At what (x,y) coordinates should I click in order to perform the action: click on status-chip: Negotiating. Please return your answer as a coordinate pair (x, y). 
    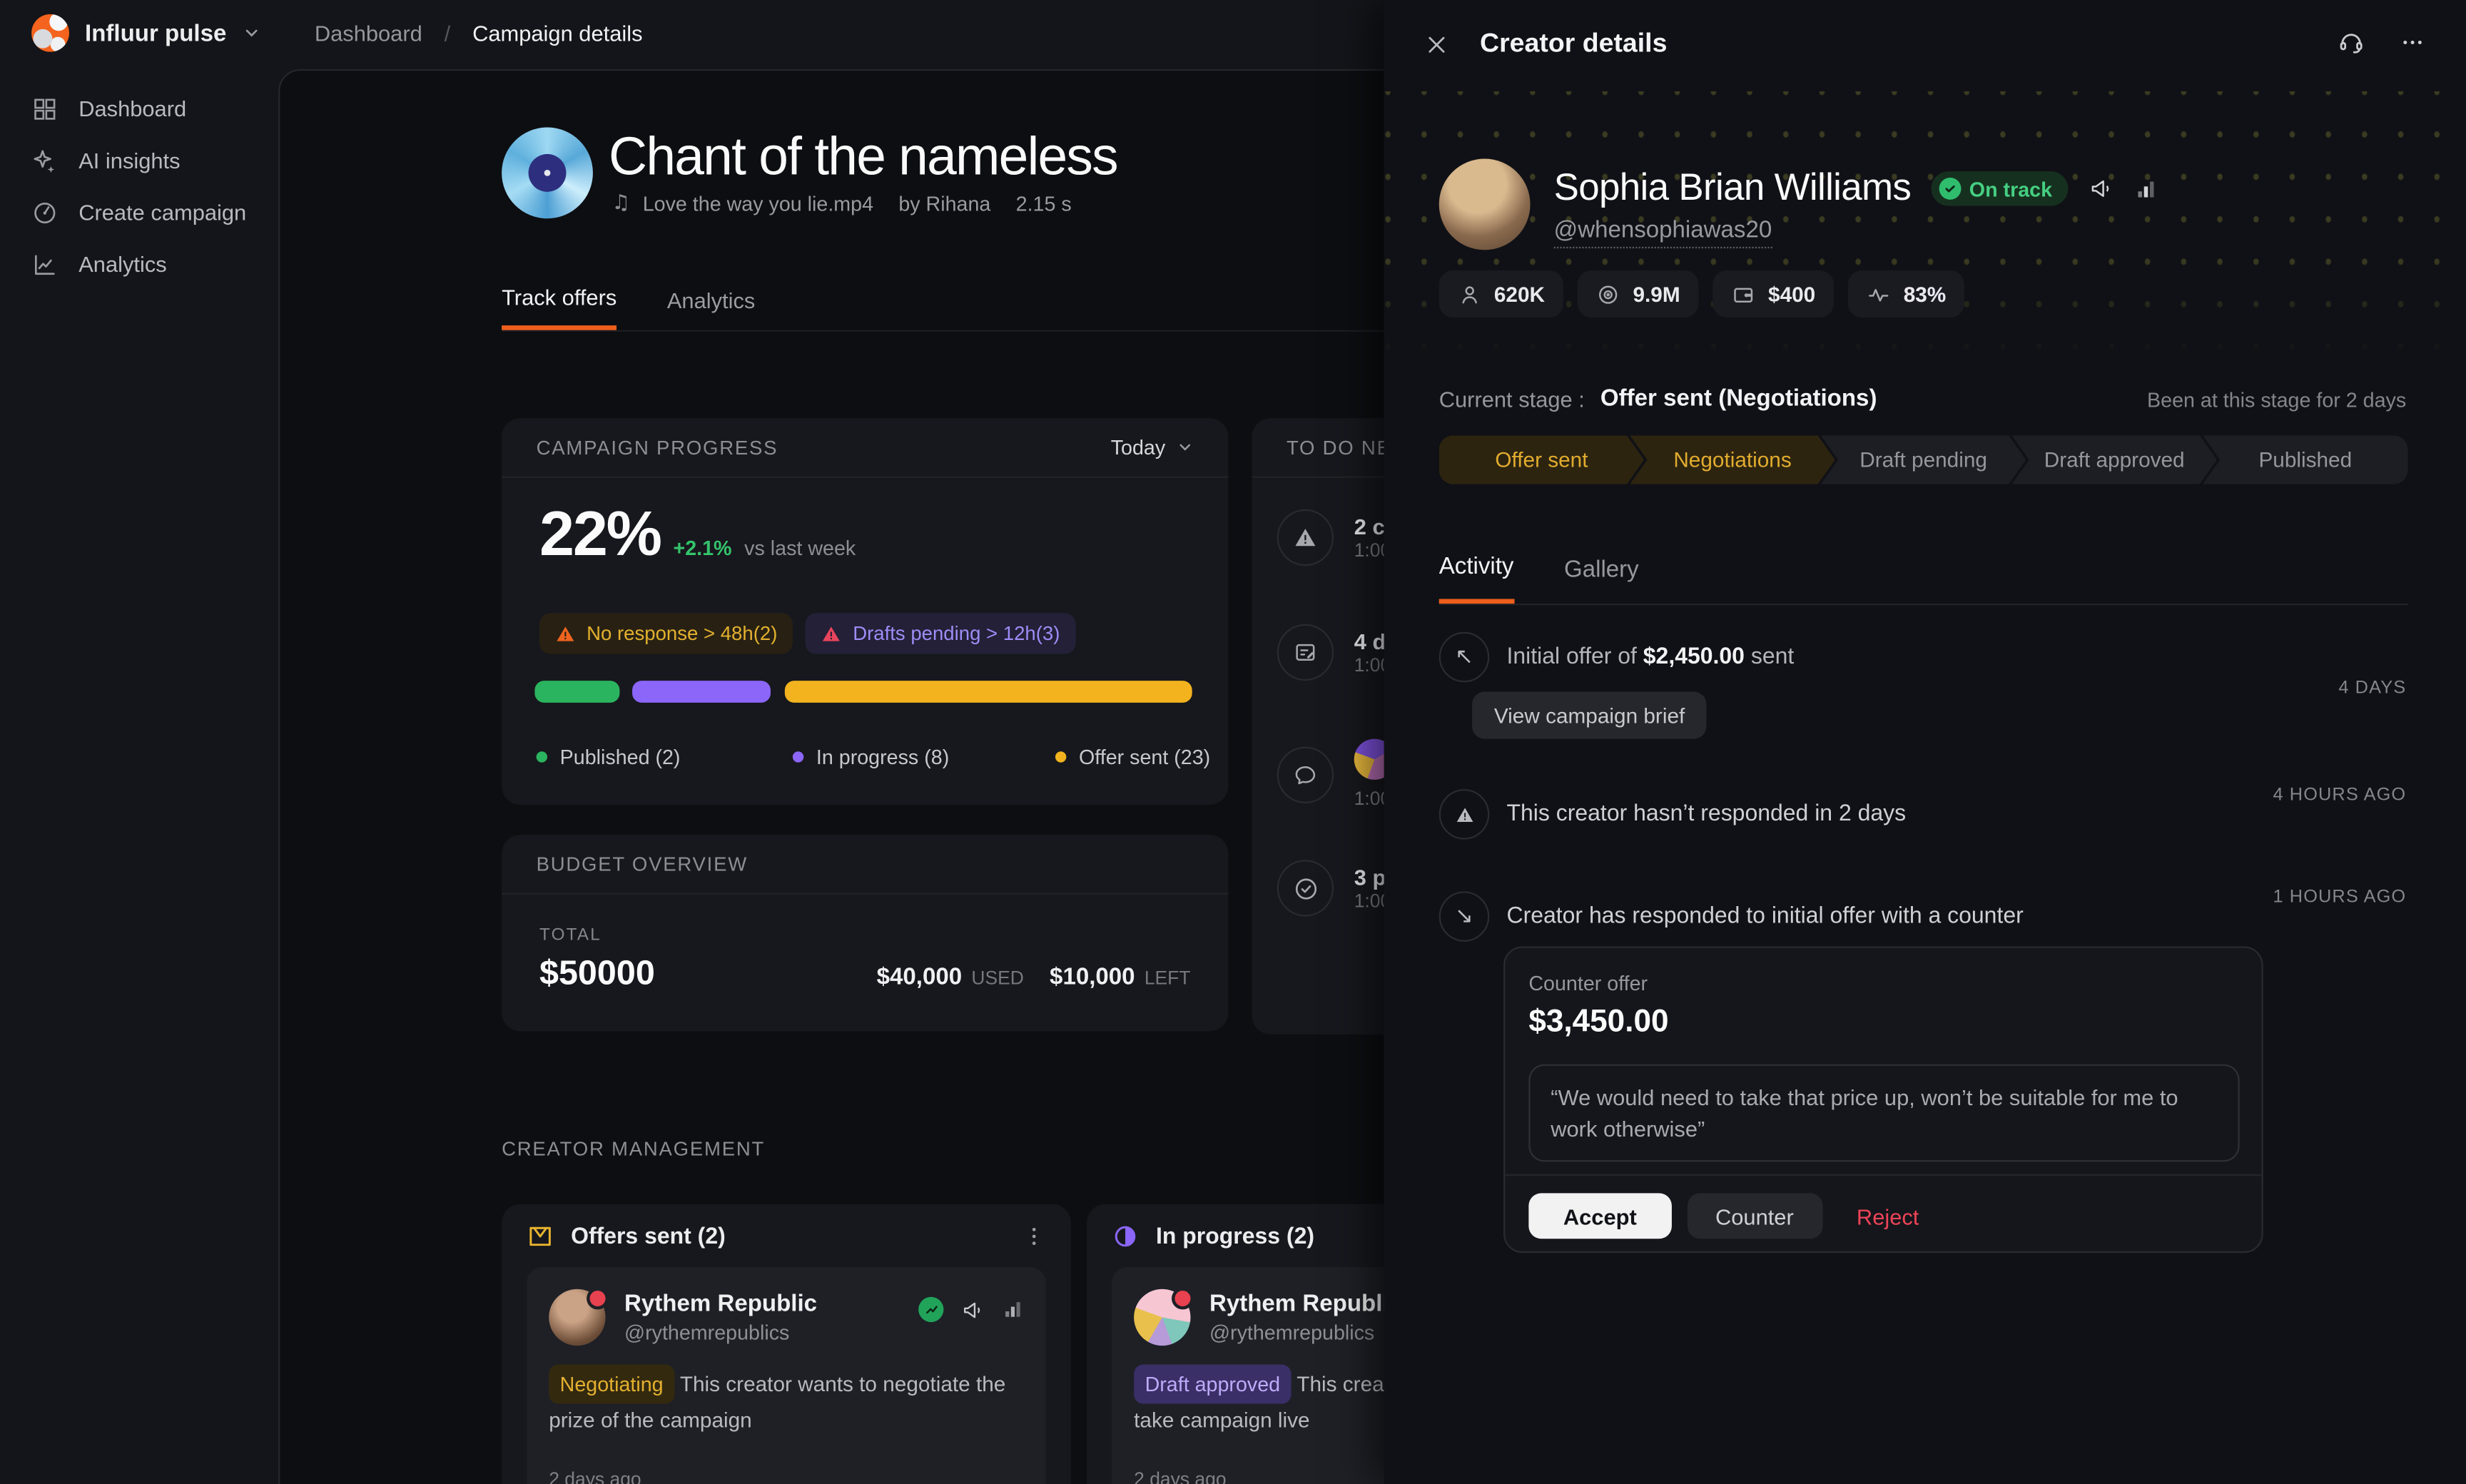
    Looking at the image, I should click on (612, 1384).